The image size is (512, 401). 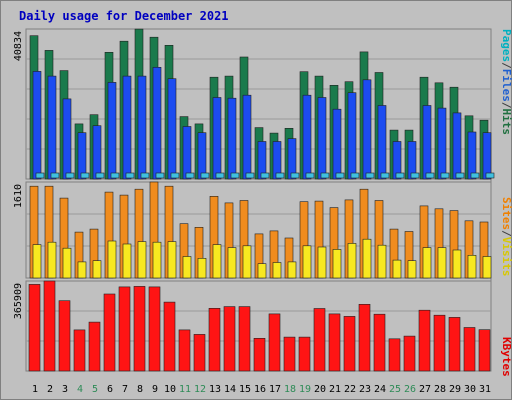 What do you see at coordinates (350, 389) in the screenshot?
I see `x-tick-label-day-22: 22` at bounding box center [350, 389].